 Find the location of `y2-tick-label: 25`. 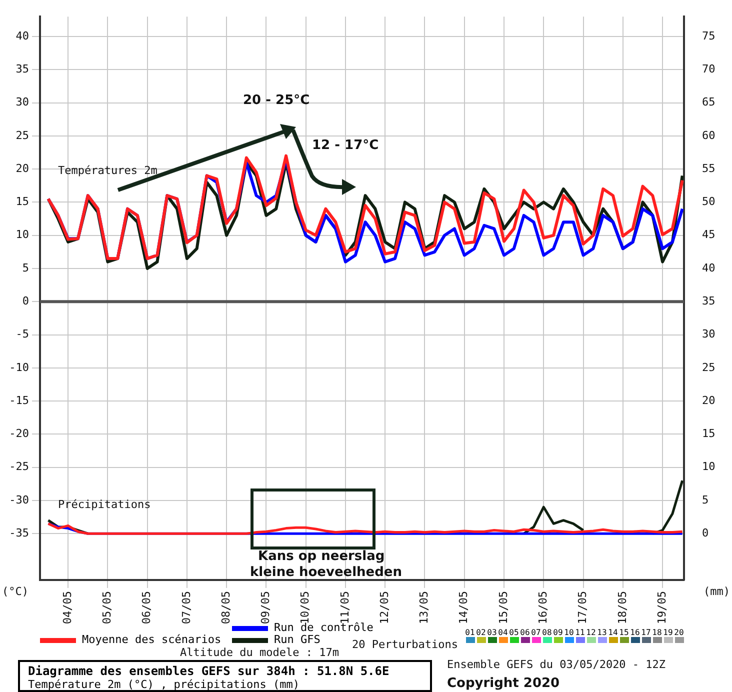

y2-tick-label: 25 is located at coordinates (709, 367).